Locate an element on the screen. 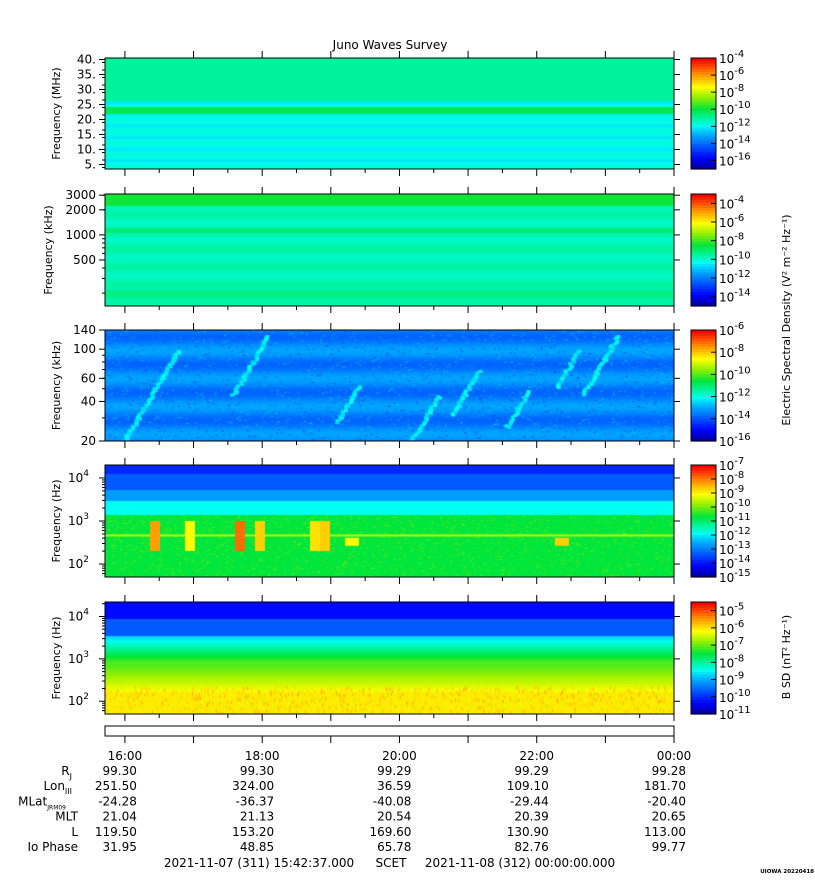 Image resolution: width=815 pixels, height=880 pixels. y-axis-label: Frequency (MHz) is located at coordinates (56, 113).